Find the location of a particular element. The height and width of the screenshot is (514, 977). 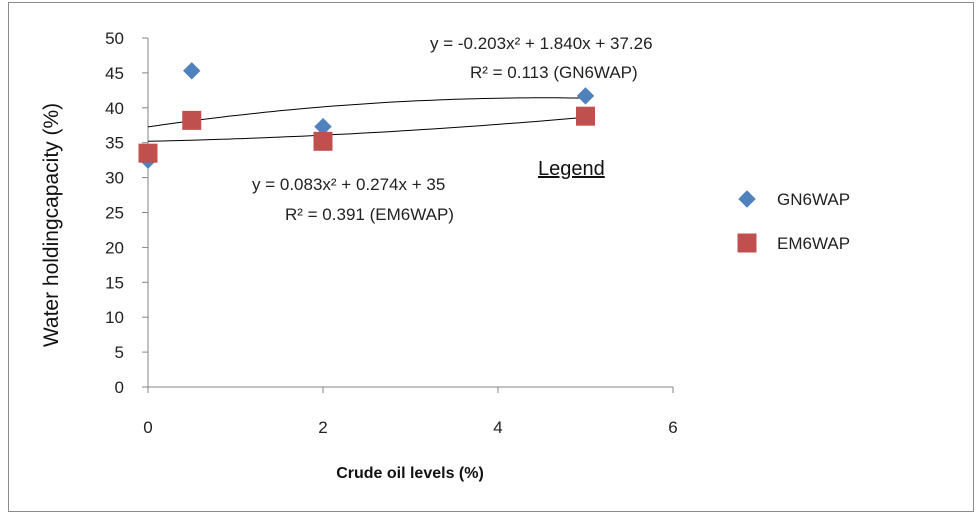

y-tick-label: 5 is located at coordinates (119, 352).